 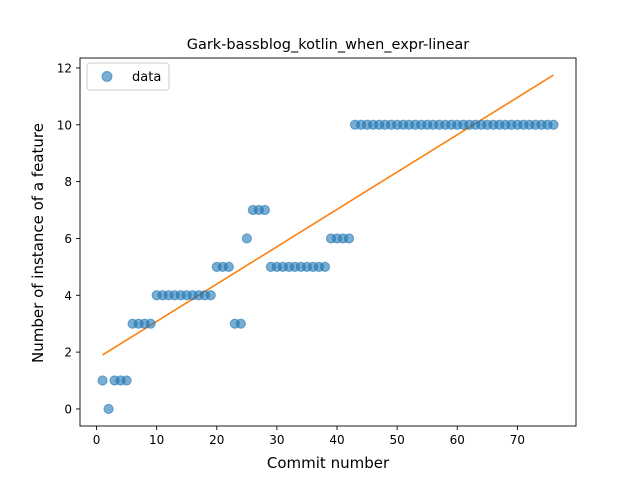 What do you see at coordinates (38, 243) in the screenshot?
I see `y-axis-label: Number of instance of a feature` at bounding box center [38, 243].